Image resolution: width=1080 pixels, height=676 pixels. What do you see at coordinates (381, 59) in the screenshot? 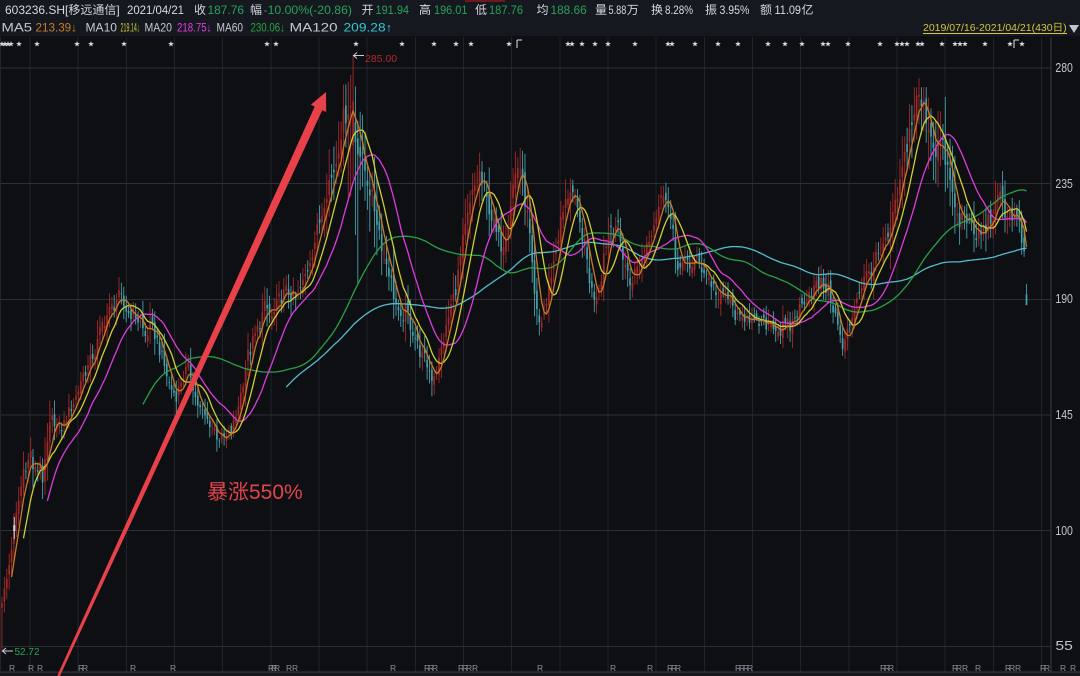
I see `svg-text: 285.00` at bounding box center [381, 59].